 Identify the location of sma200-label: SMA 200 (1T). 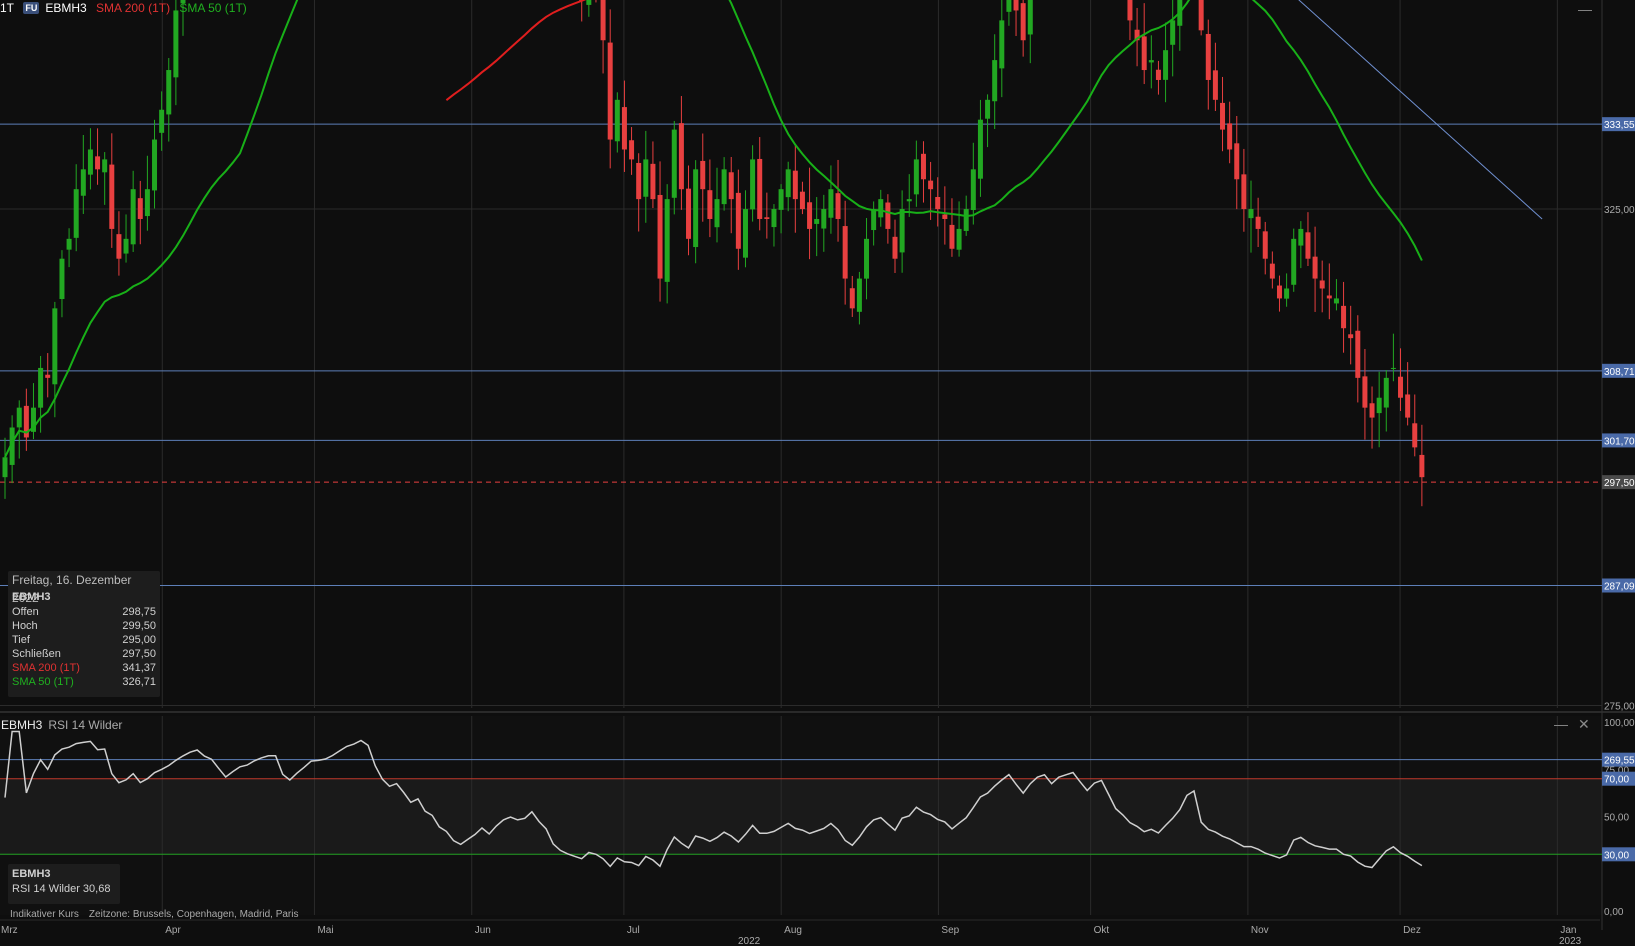
(46, 668).